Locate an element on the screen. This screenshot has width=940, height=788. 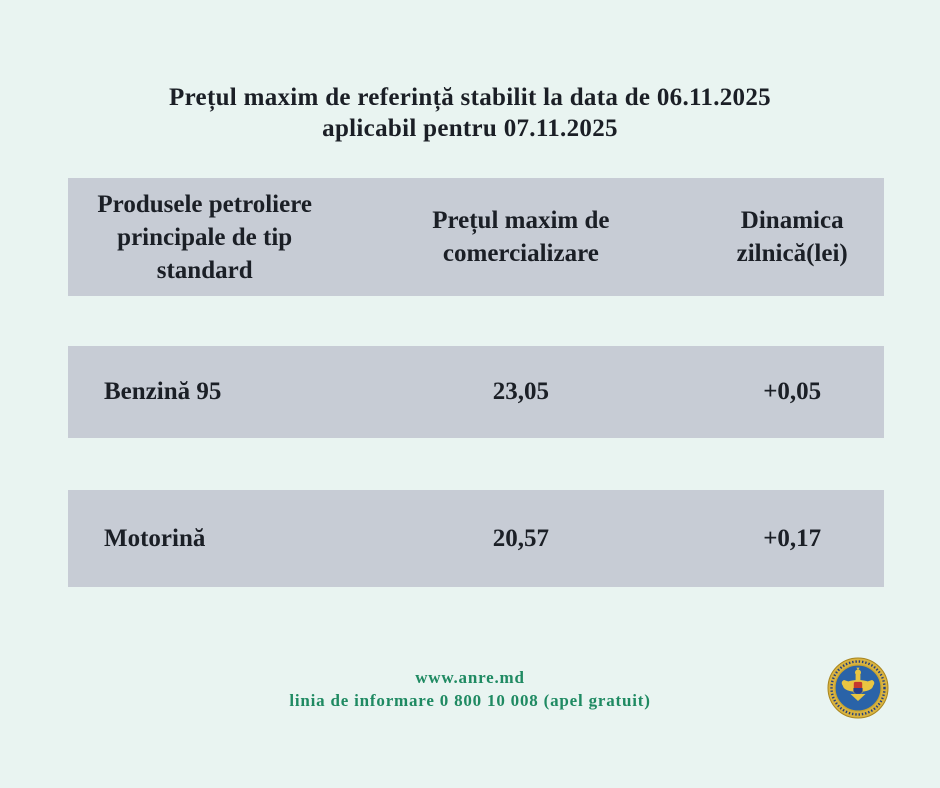
anre-moldova-seal-icon is located at coordinates (858, 688).